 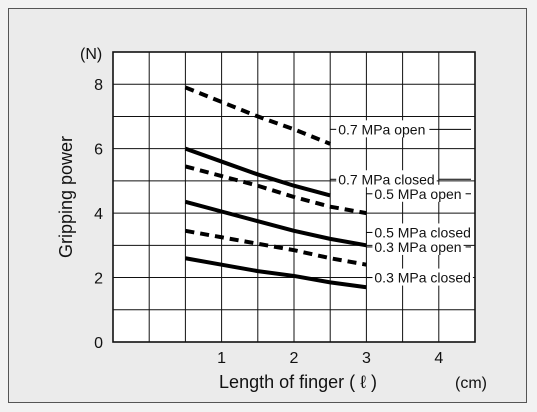 What do you see at coordinates (275, 223) in the screenshot?
I see `series-line-0-5-mpa-closed` at bounding box center [275, 223].